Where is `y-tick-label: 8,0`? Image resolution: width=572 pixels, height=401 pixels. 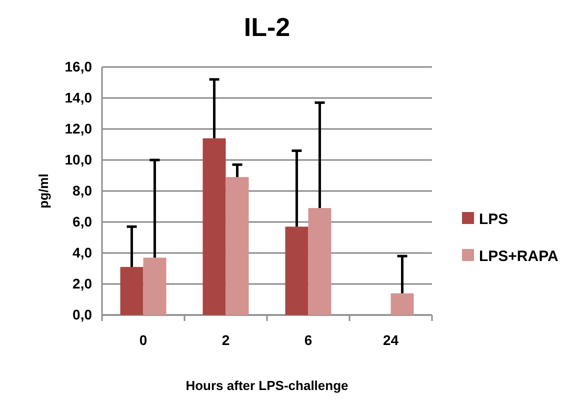
y-tick-label: 8,0 is located at coordinates (82, 190).